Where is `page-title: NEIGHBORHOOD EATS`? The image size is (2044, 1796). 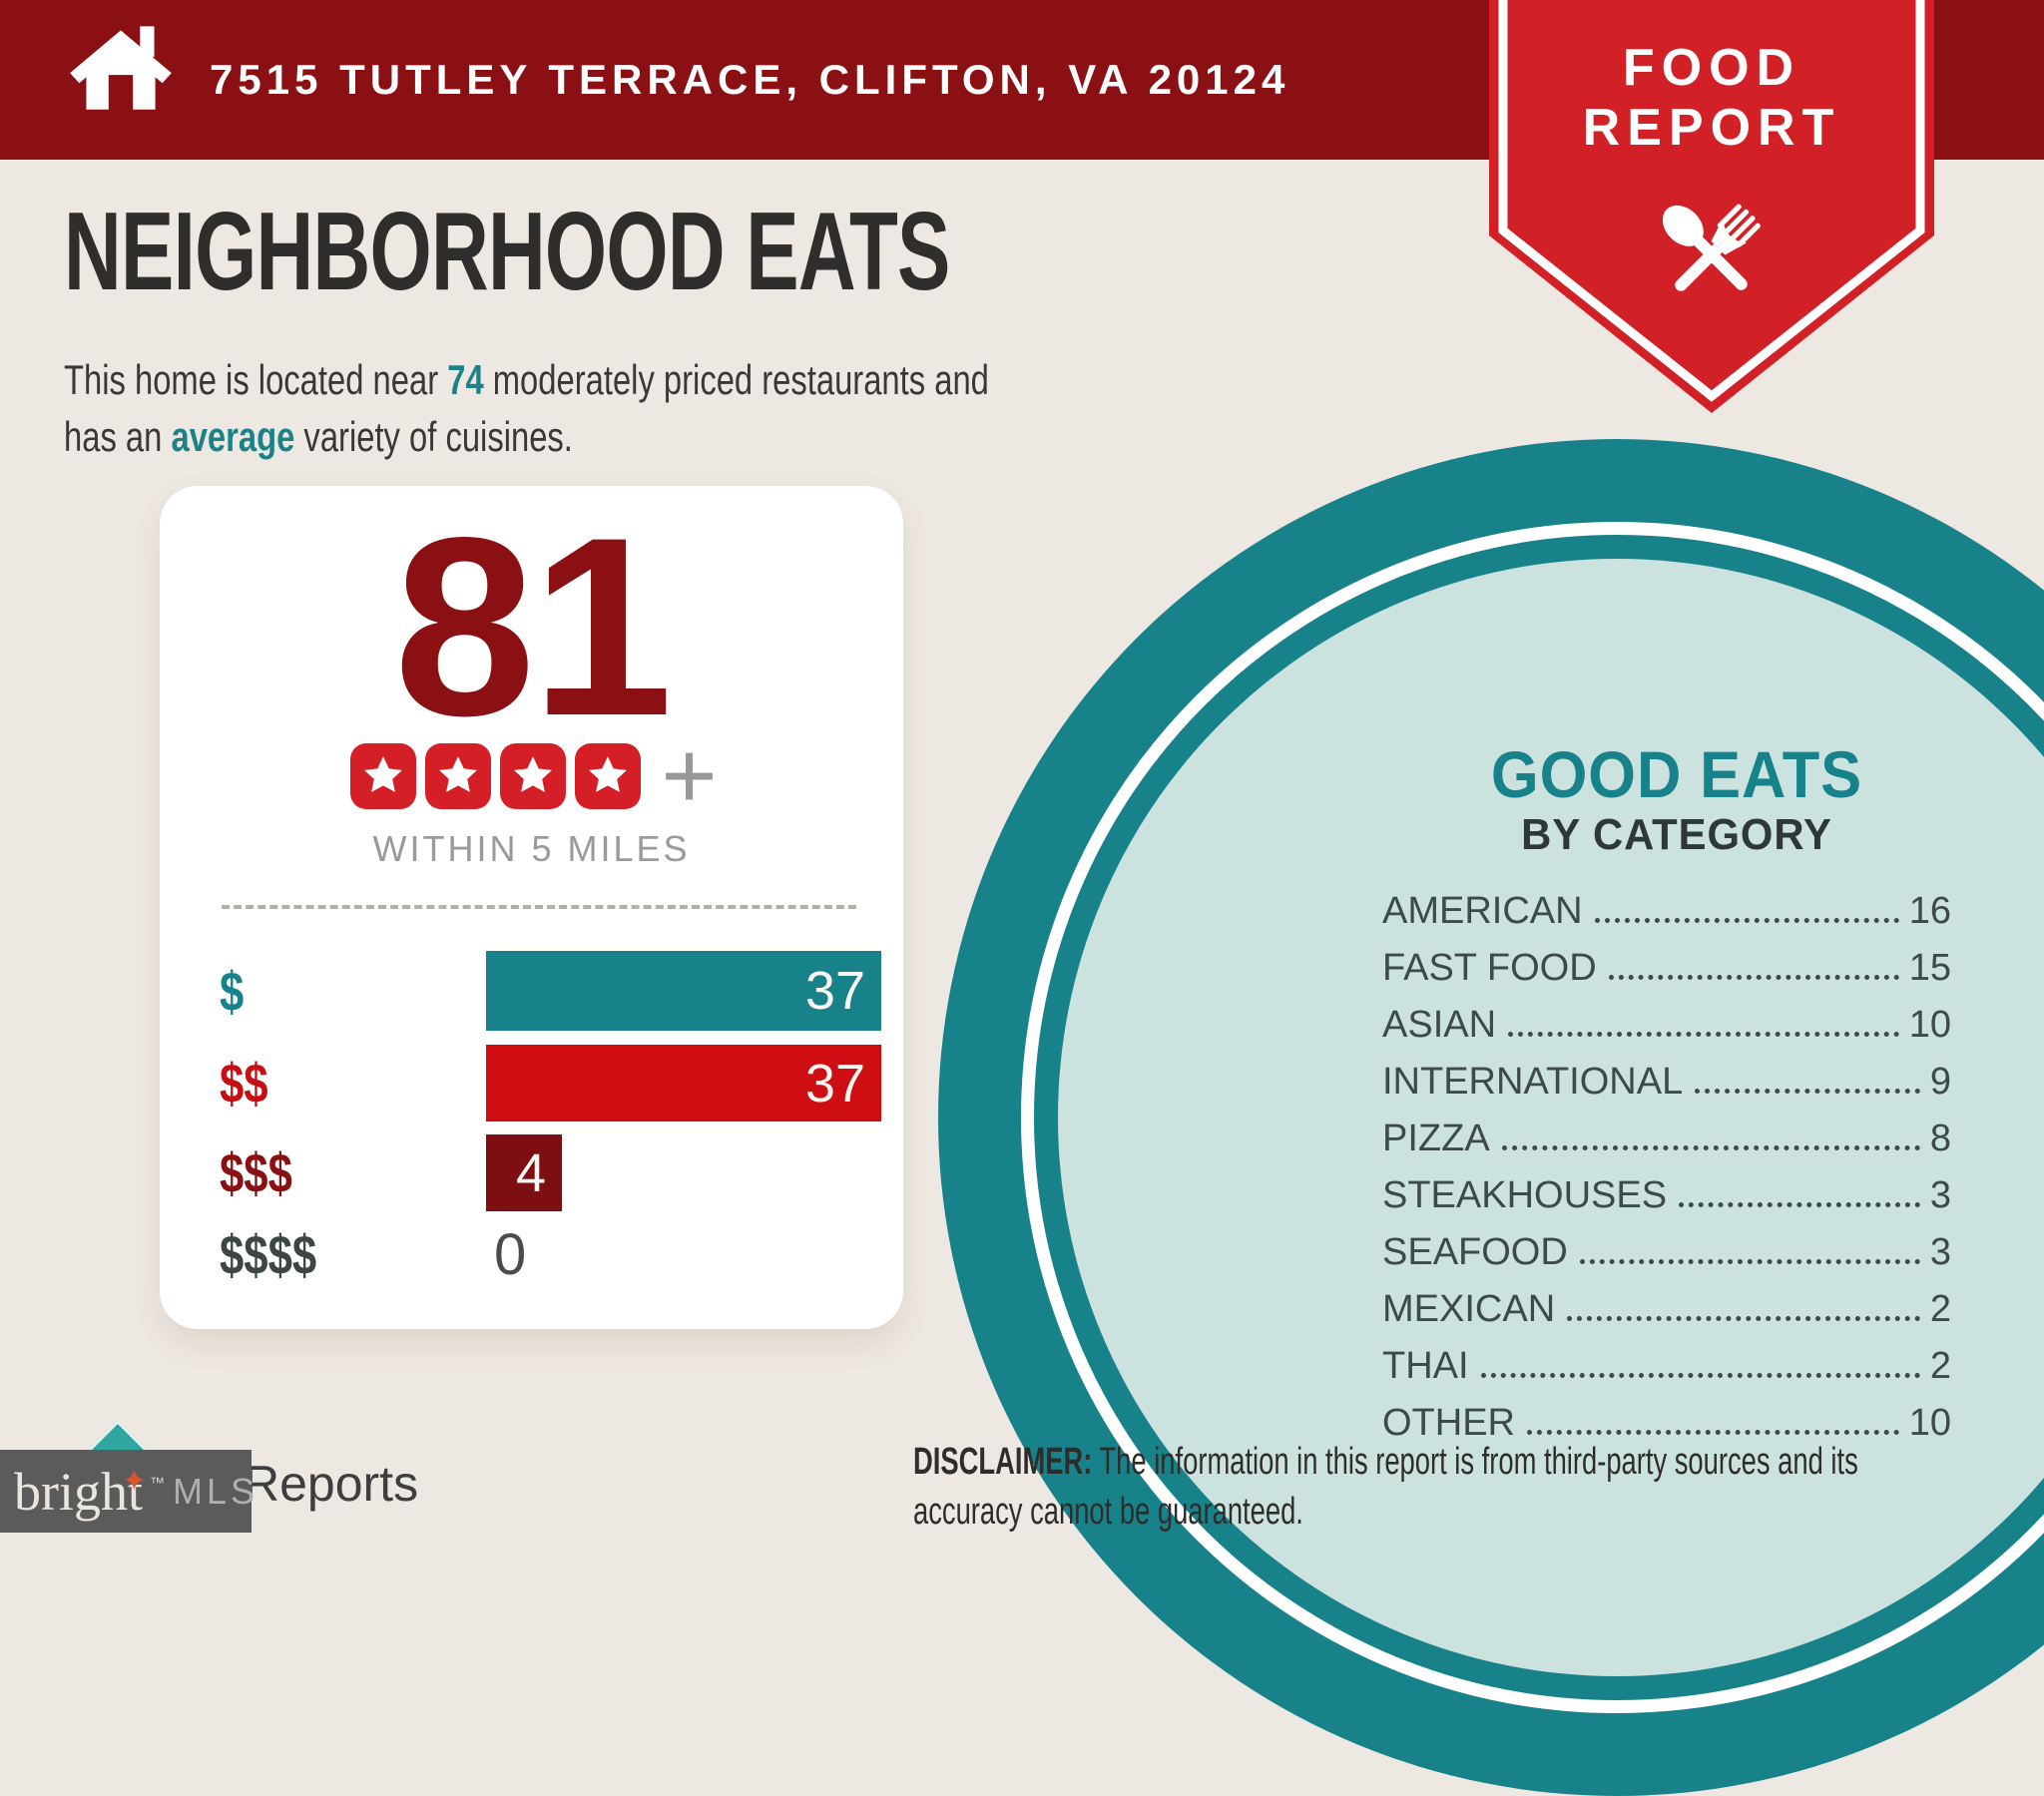 page-title: NEIGHBORHOOD EATS is located at coordinates (507, 251).